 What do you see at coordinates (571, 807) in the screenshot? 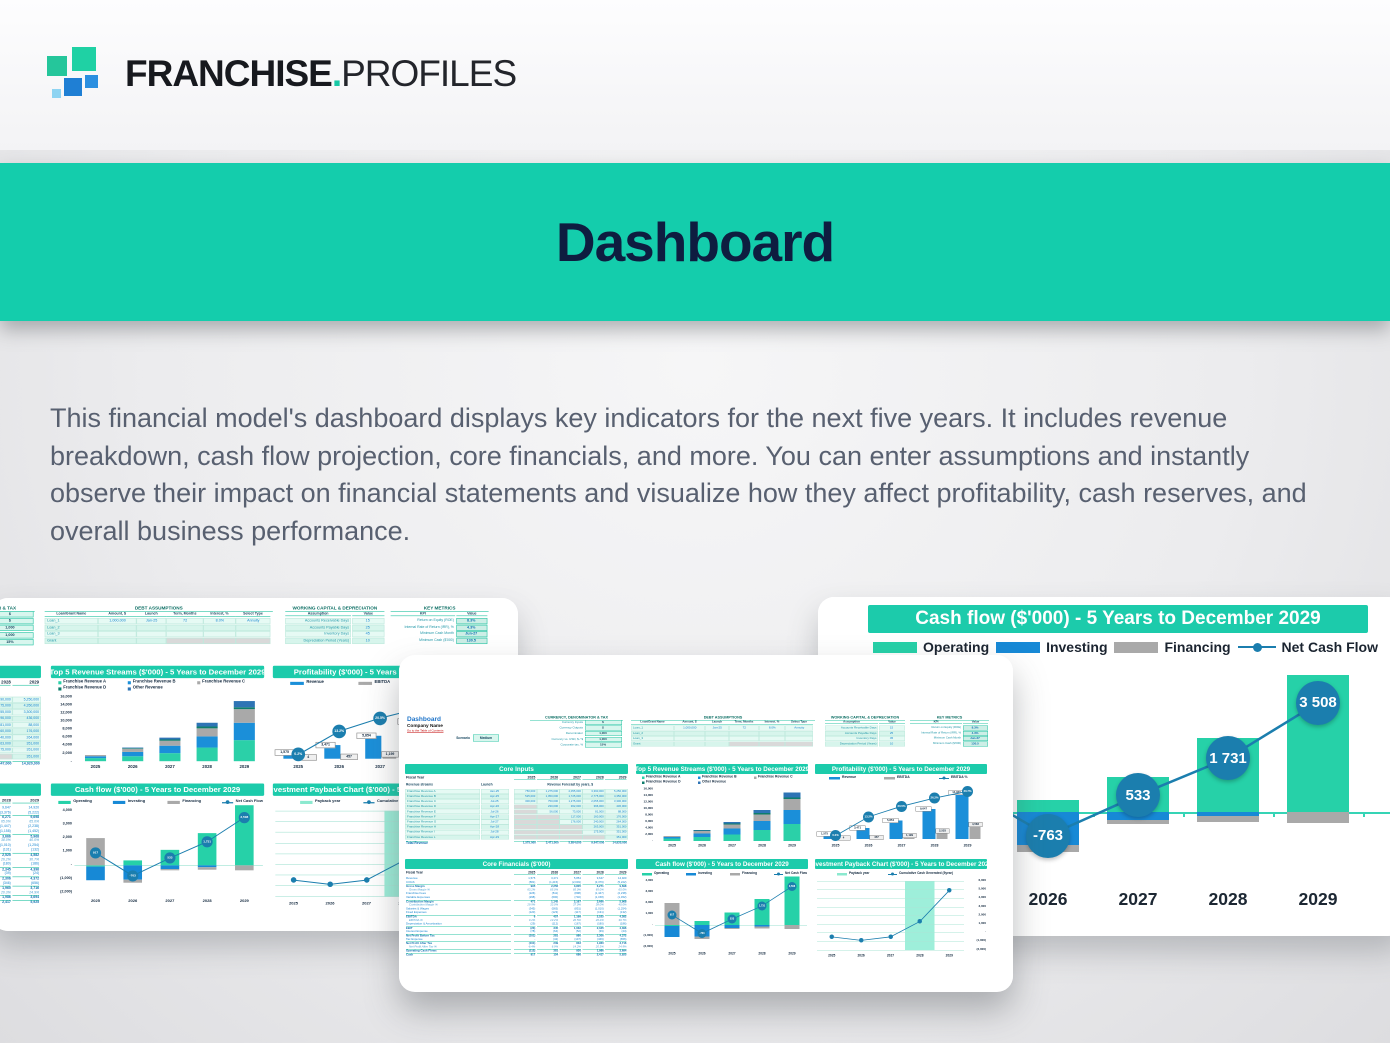
I see `table-cell: 362,000` at bounding box center [571, 807].